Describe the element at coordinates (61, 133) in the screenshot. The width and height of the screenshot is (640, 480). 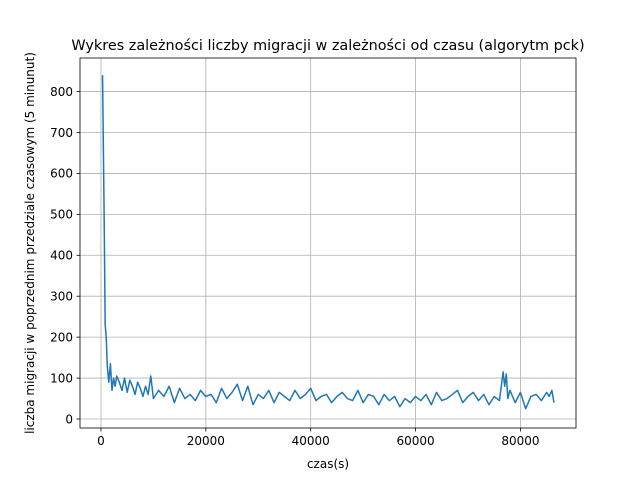
I see `y-tick-label: 700` at that location.